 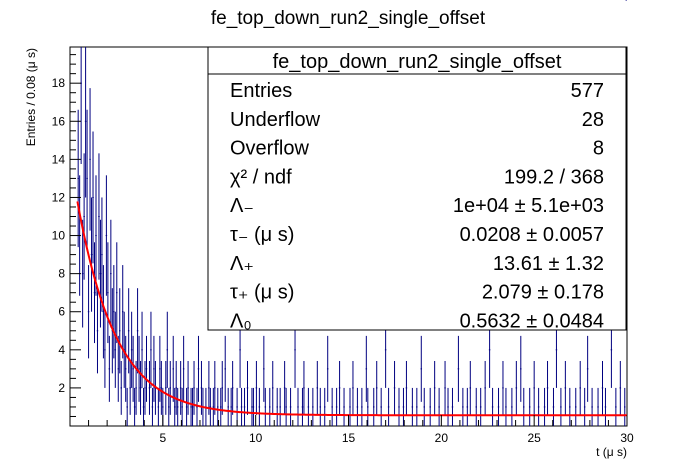 What do you see at coordinates (269, 149) in the screenshot?
I see `stats-row-label: Overflow` at bounding box center [269, 149].